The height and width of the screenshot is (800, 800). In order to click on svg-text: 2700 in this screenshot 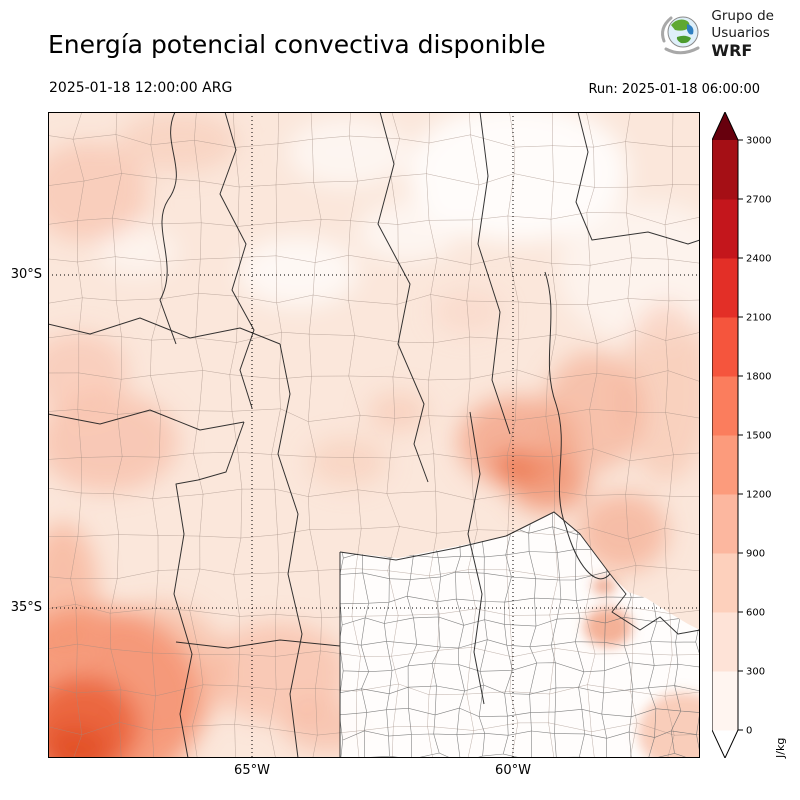, I will do `click(758, 200)`.